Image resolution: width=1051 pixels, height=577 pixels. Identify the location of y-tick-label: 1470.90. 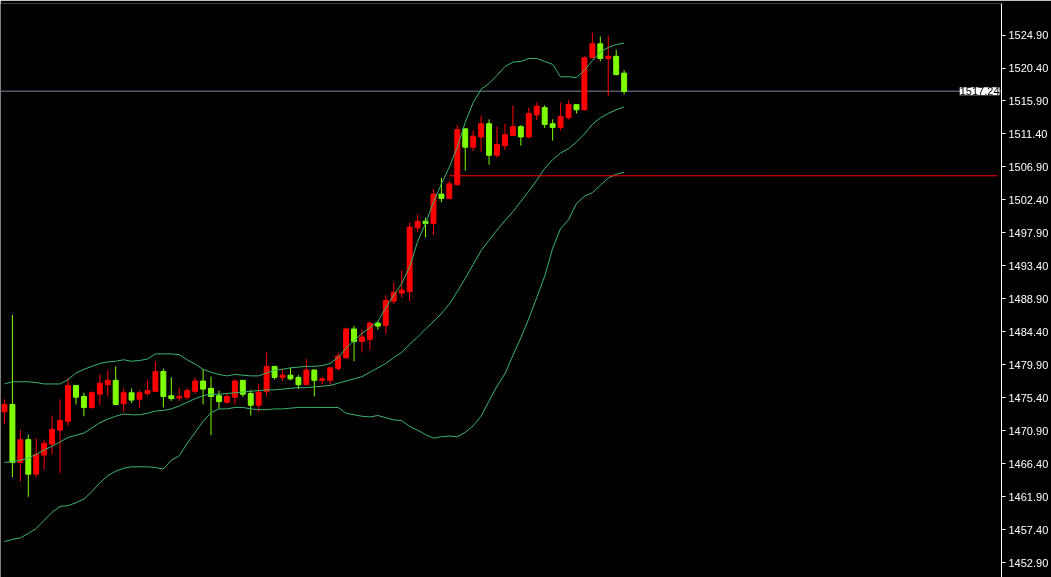
(1028, 430).